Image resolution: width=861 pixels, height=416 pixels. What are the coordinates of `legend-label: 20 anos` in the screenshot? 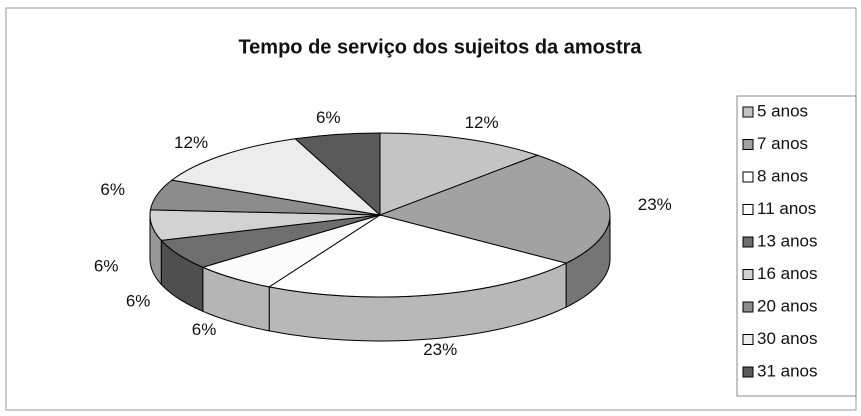 It's located at (787, 305).